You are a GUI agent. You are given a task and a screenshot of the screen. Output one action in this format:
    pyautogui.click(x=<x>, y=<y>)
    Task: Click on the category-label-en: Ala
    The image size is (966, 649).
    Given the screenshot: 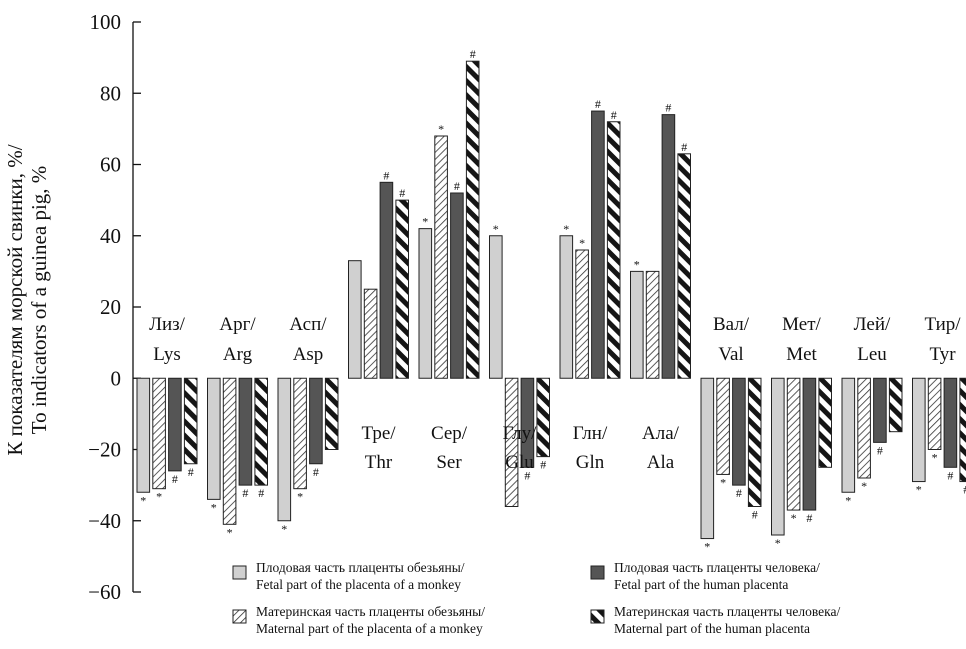 What is the action you would take?
    pyautogui.click(x=661, y=462)
    